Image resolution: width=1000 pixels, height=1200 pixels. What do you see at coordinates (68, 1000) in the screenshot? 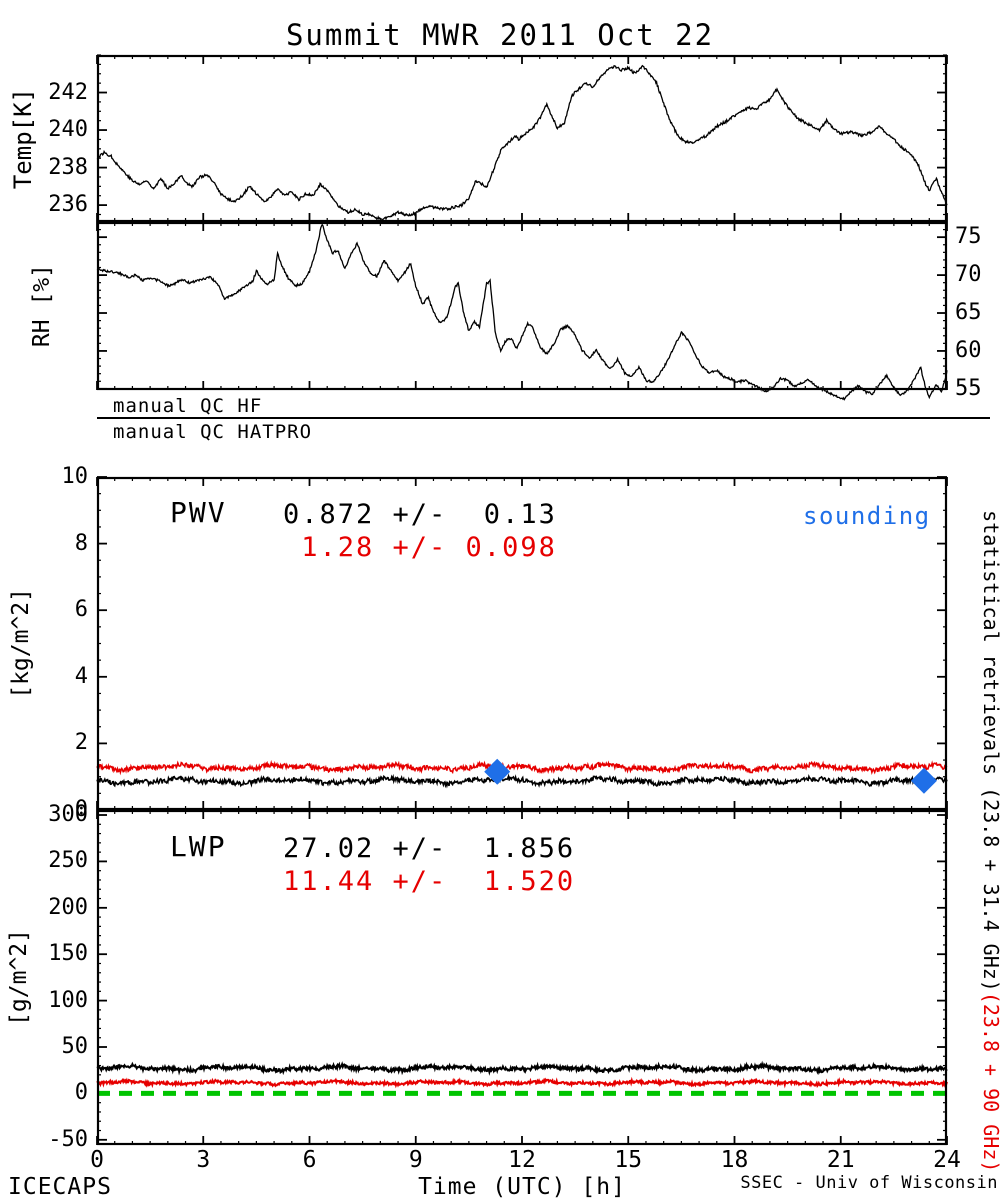
I see `lwp-ytick-100: 100` at bounding box center [68, 1000].